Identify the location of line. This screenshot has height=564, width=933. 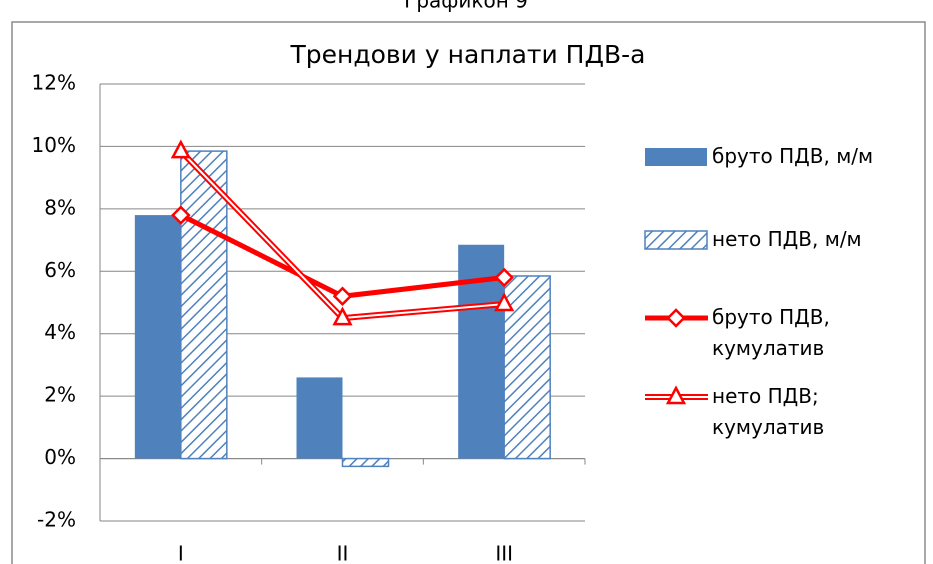
(342, 255).